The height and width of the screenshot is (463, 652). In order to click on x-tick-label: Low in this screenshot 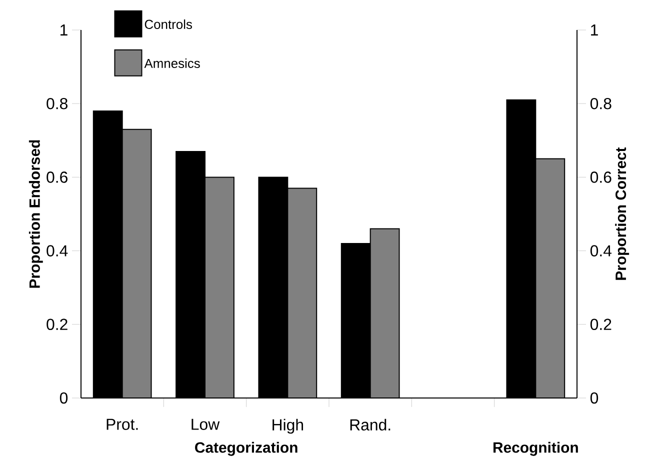, I will do `click(206, 424)`.